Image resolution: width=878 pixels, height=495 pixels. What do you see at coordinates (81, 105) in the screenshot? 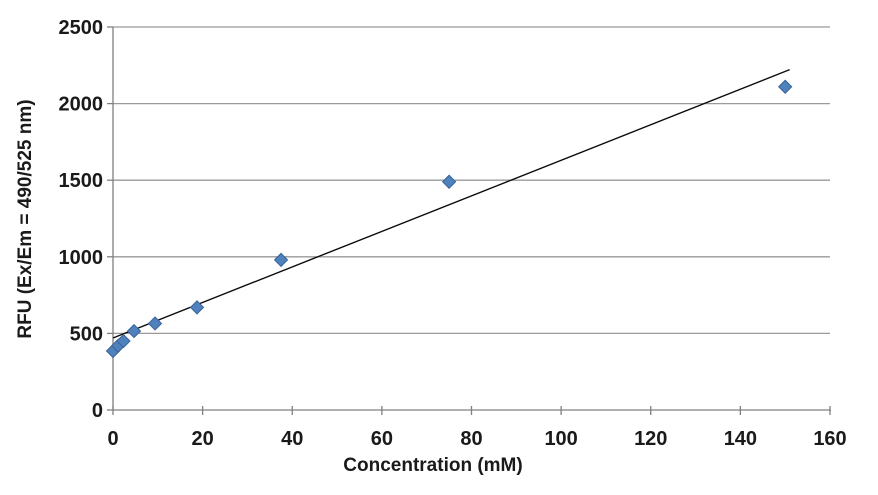
I see `y-tick-label: 2000` at bounding box center [81, 105].